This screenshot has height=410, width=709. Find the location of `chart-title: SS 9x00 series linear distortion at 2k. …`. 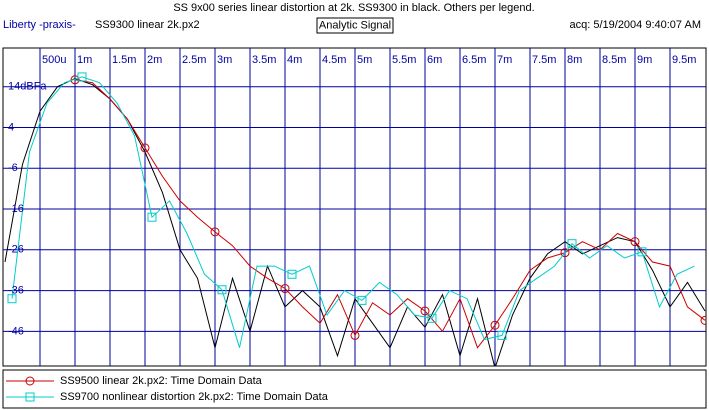

chart-title: SS 9x00 series linear distortion at 2k. … is located at coordinates (353, 8).